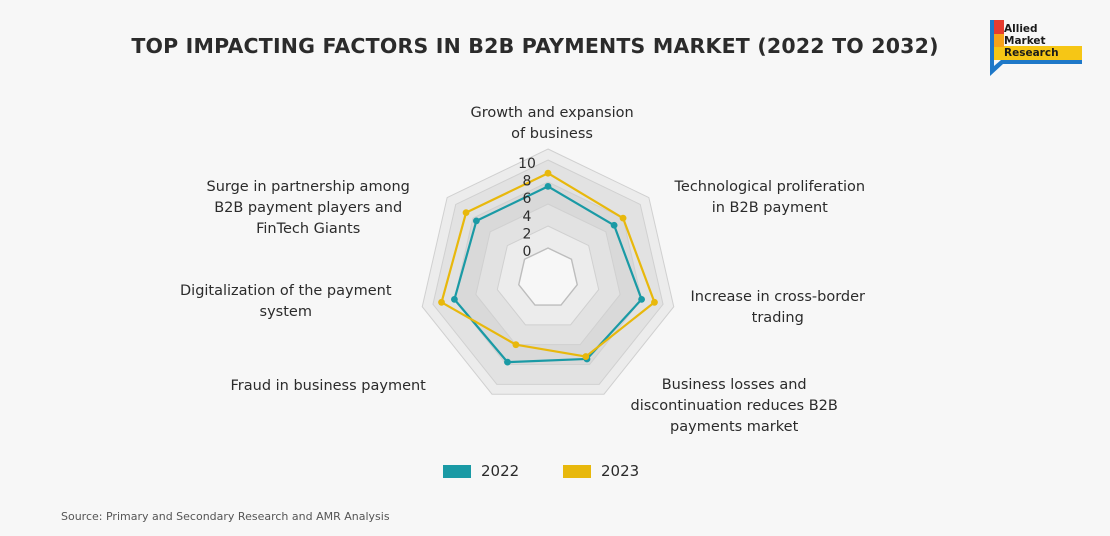  Describe the element at coordinates (527, 199) in the screenshot. I see `tick-label-6: 6` at that location.